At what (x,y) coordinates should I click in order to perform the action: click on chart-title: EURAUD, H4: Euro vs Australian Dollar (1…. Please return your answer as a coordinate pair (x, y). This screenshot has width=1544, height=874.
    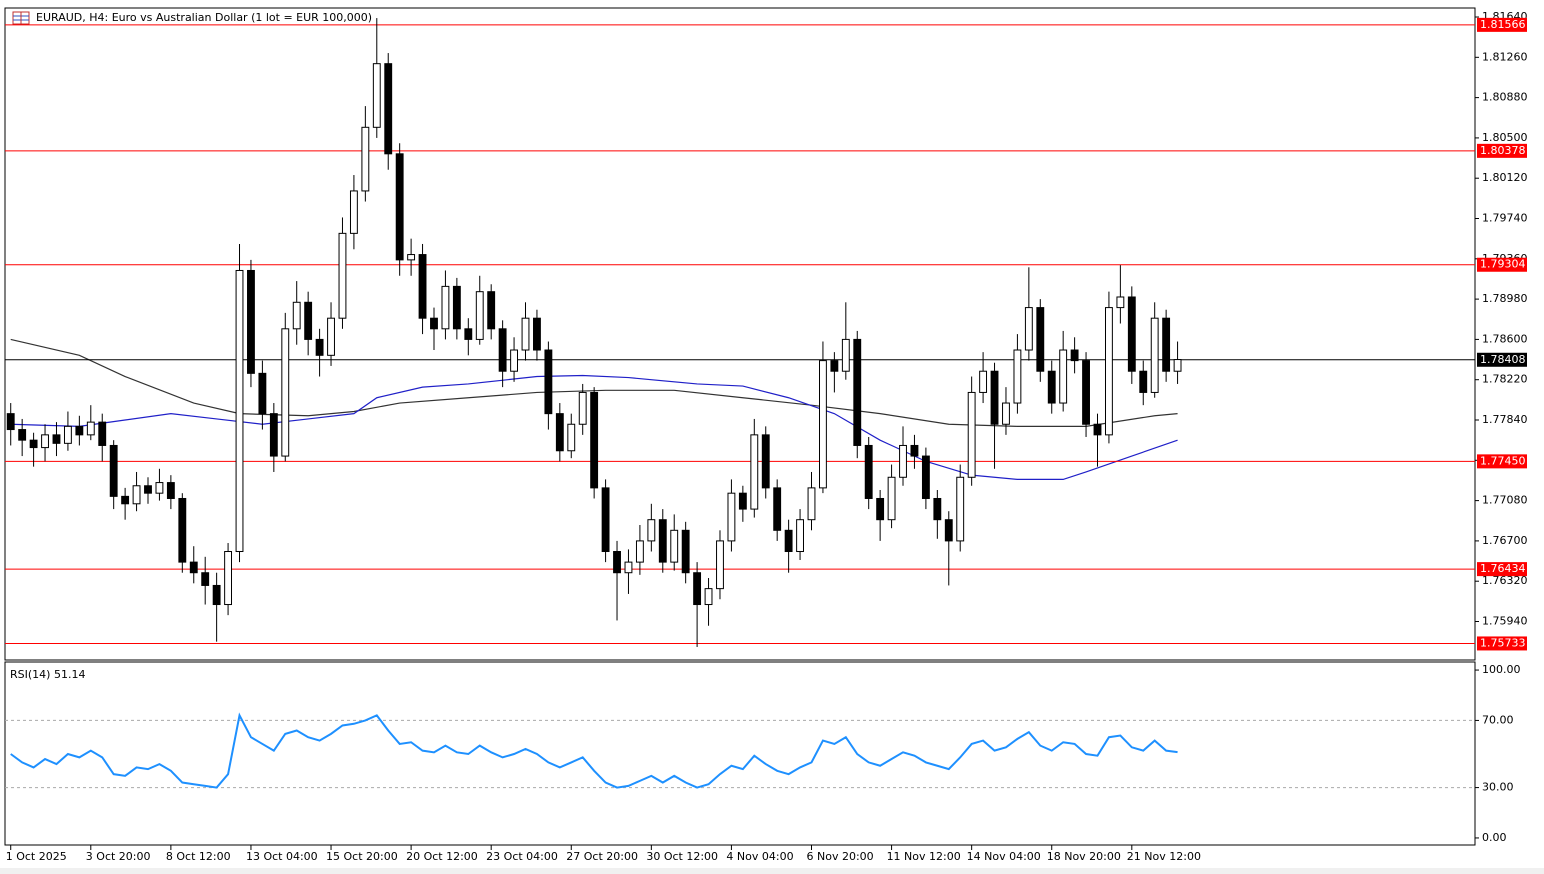
    Looking at the image, I should click on (204, 17).